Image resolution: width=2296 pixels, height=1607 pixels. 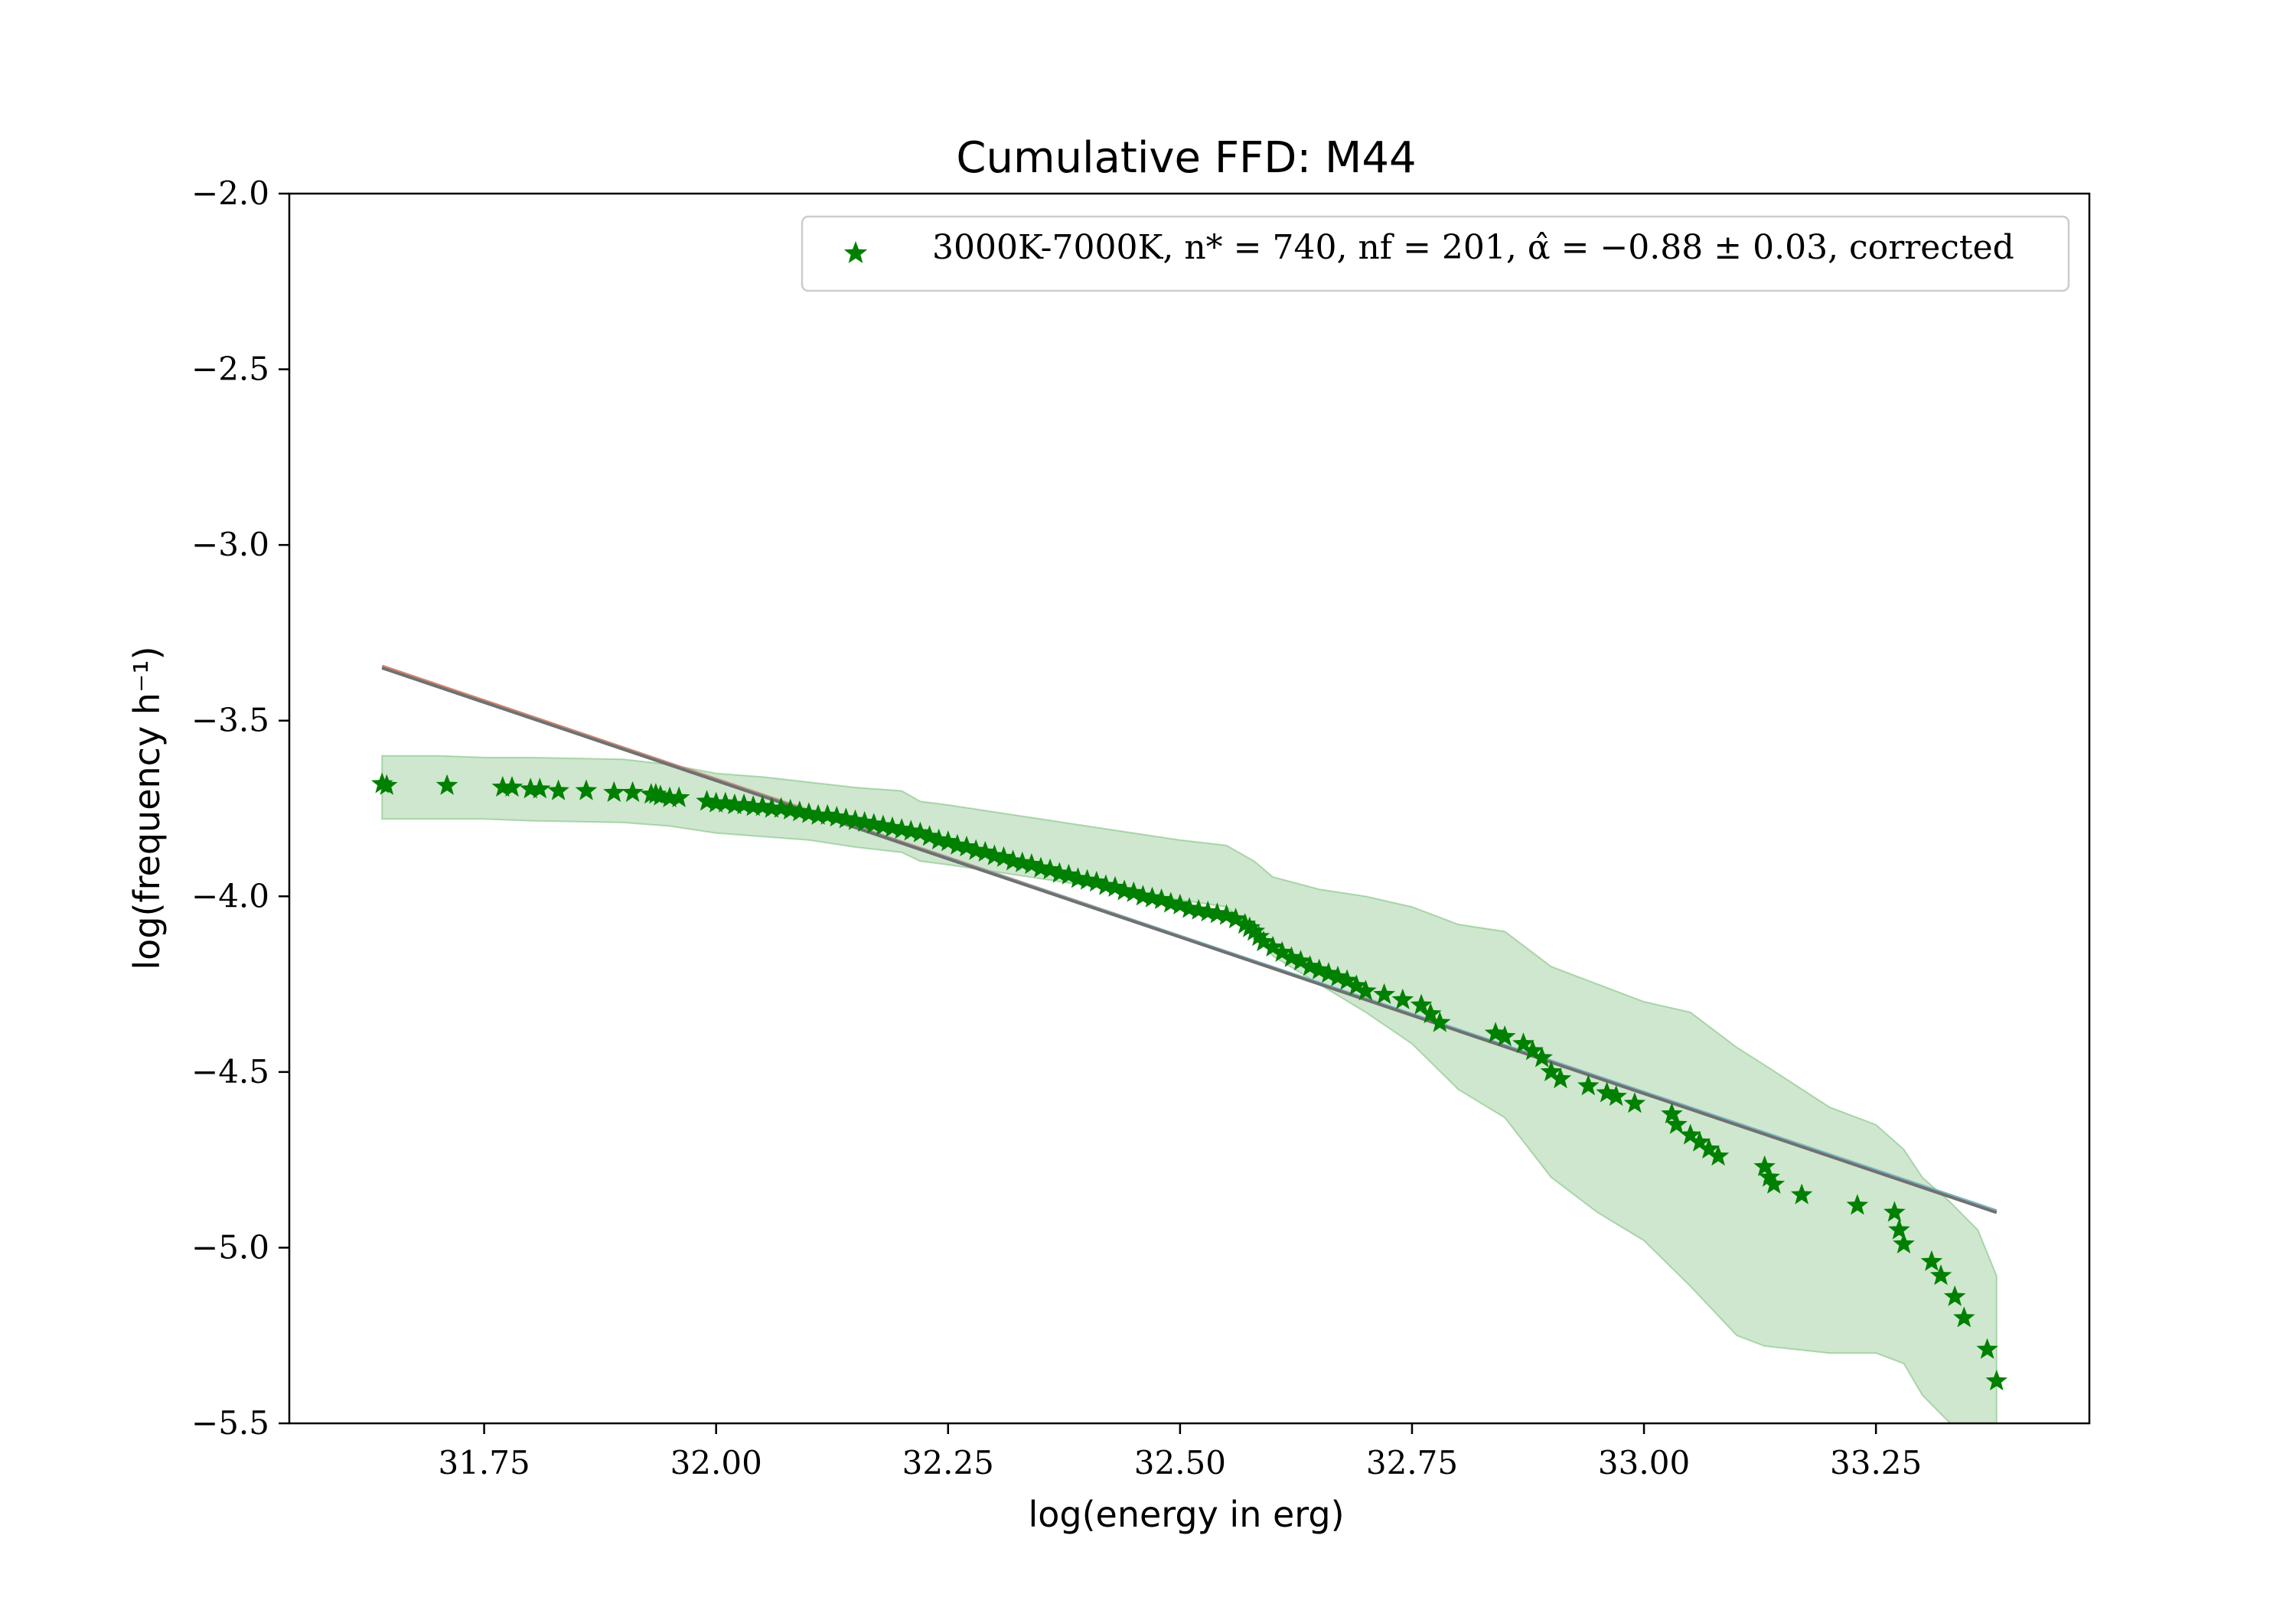 I want to click on x-tick-label: 33.00, so click(x=1644, y=1463).